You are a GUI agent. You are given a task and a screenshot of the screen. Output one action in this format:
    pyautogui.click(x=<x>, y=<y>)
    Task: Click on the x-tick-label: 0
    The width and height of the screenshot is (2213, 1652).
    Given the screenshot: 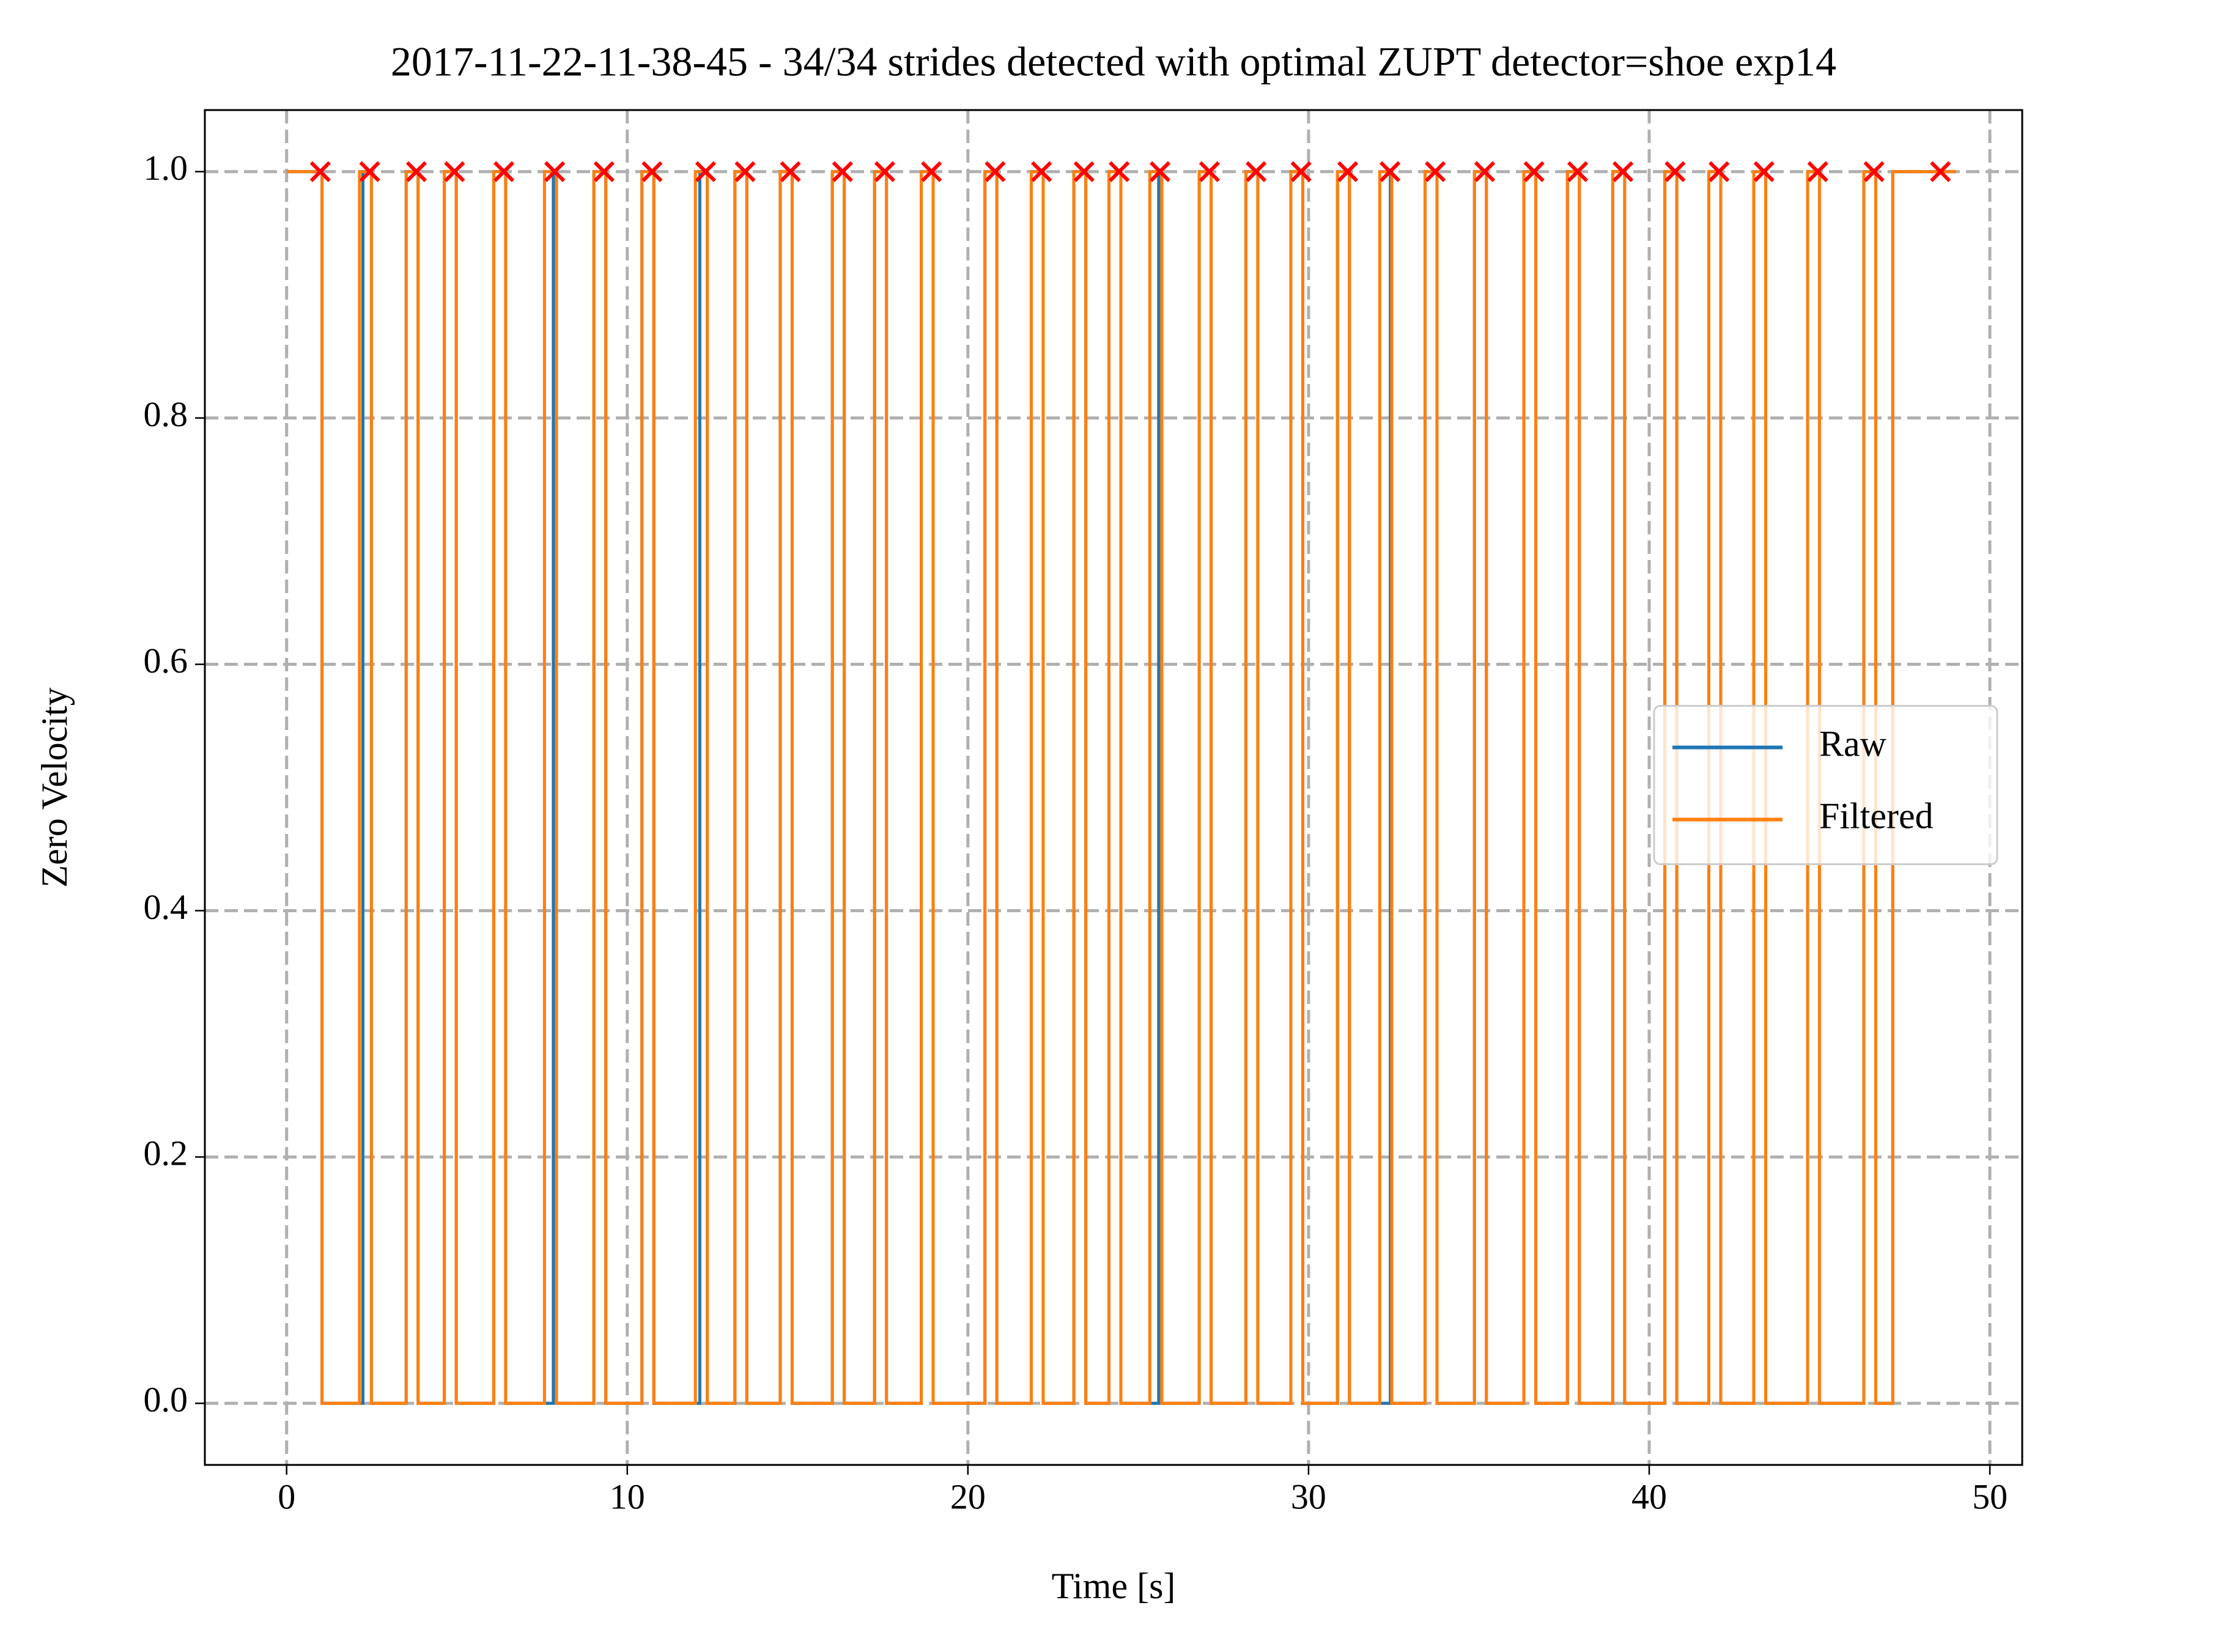 What is the action you would take?
    pyautogui.click(x=286, y=1496)
    